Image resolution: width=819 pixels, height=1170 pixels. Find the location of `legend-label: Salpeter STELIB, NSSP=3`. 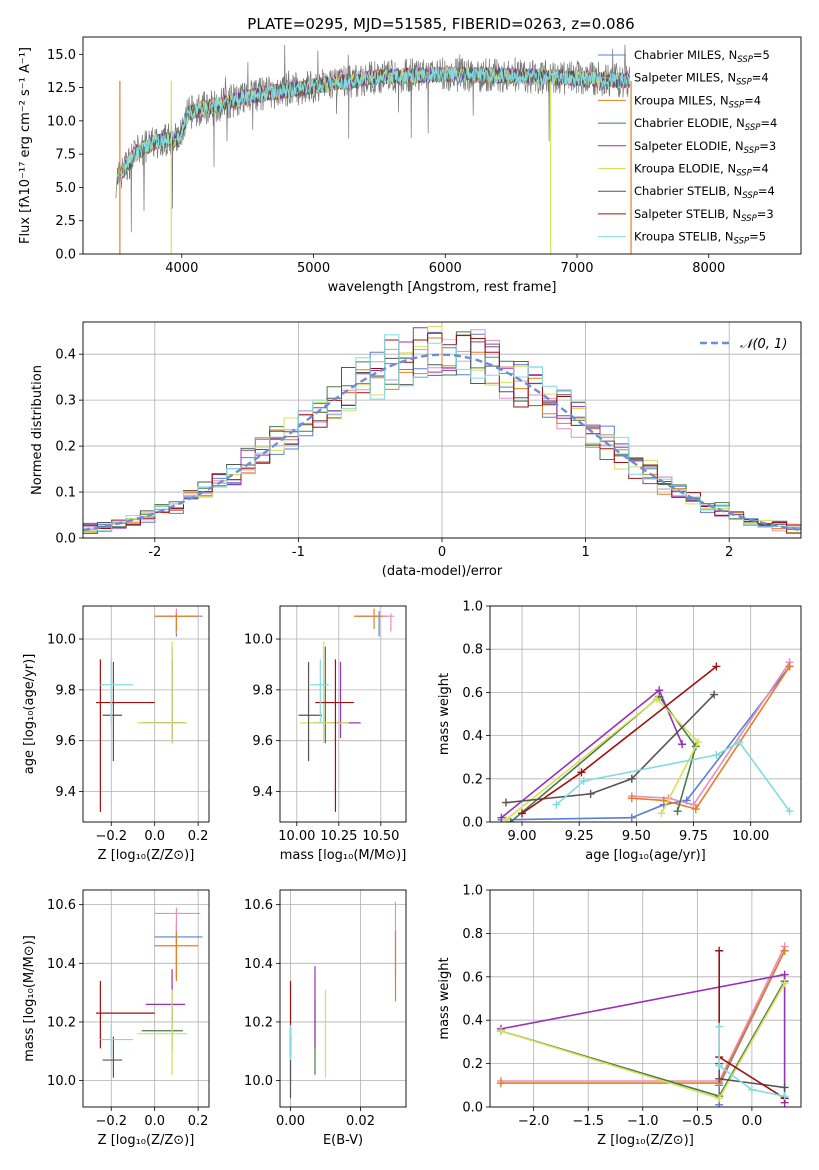

legend-label: Salpeter STELIB, NSSP=3 is located at coordinates (704, 215).